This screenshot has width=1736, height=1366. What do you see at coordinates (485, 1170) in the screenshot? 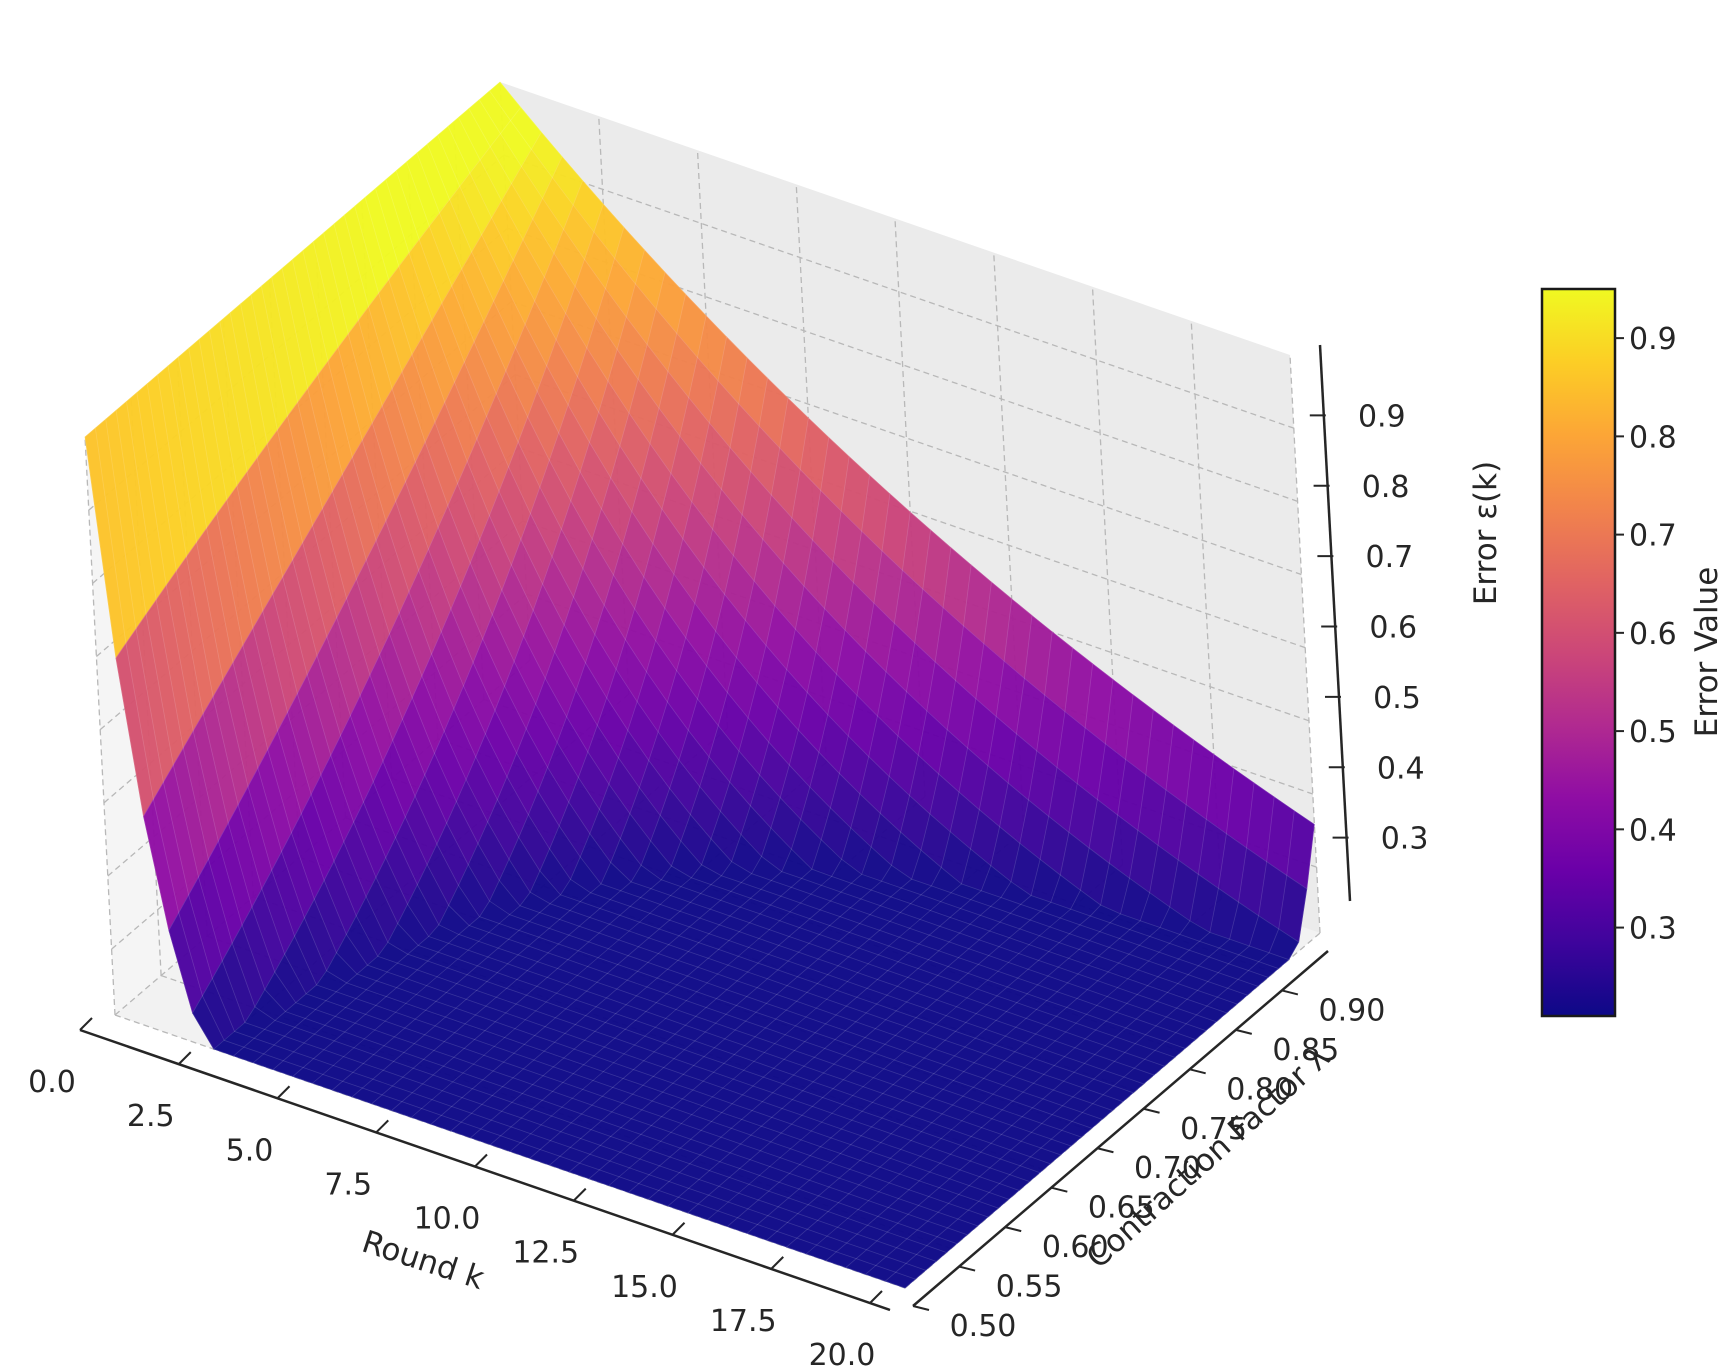
I see `x-axis-line` at bounding box center [485, 1170].